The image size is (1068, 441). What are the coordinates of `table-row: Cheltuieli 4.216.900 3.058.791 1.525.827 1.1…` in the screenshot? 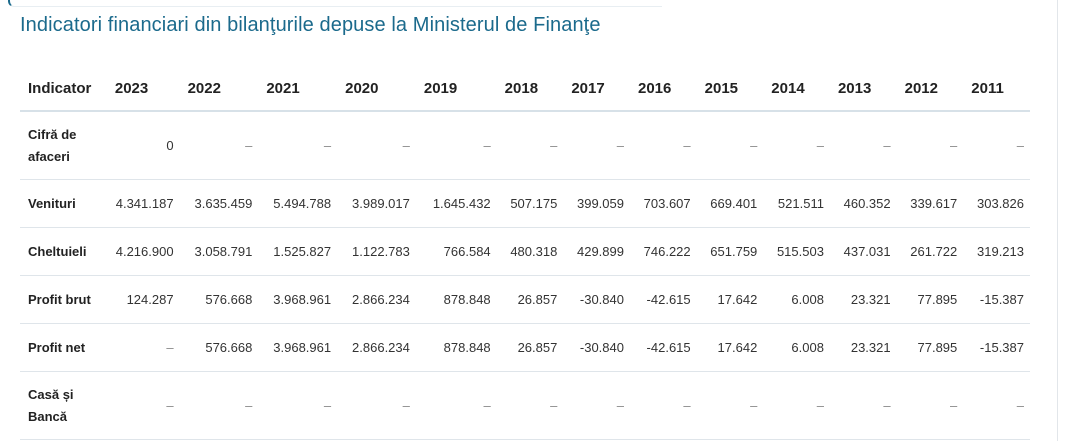 It's located at (525, 251).